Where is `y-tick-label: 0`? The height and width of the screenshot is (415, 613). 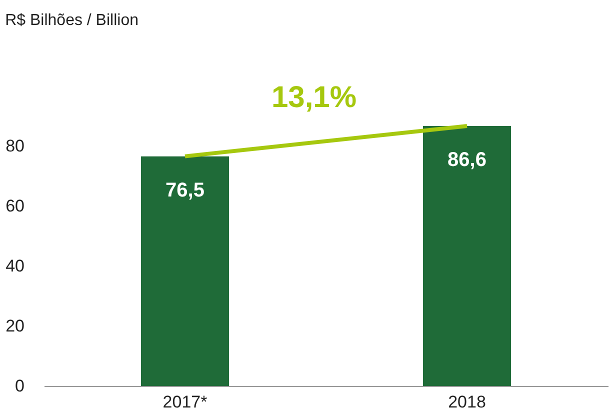 y-tick-label: 0 is located at coordinates (19, 386).